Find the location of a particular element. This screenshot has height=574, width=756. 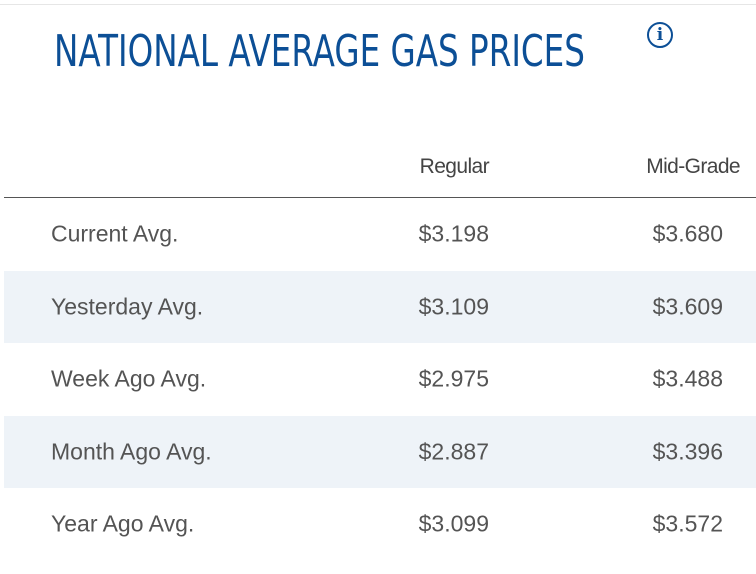

page-title: NATIONAL AVERAGE GAS PRICES is located at coordinates (319, 51).